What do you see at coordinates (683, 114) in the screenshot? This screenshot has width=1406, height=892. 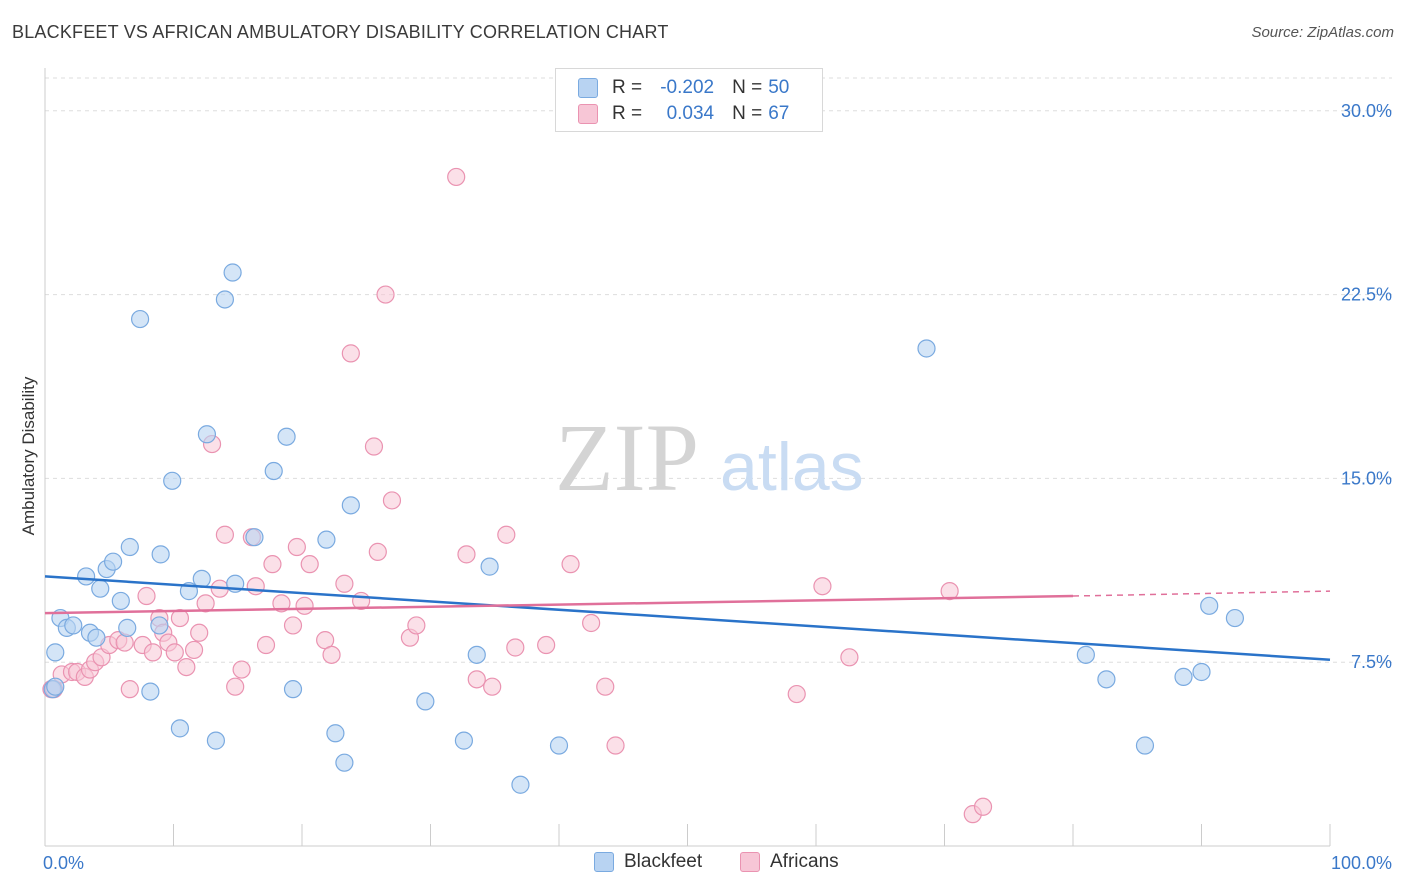 I see `legend-row-africans: R = 0.034 N = 67` at bounding box center [683, 114].